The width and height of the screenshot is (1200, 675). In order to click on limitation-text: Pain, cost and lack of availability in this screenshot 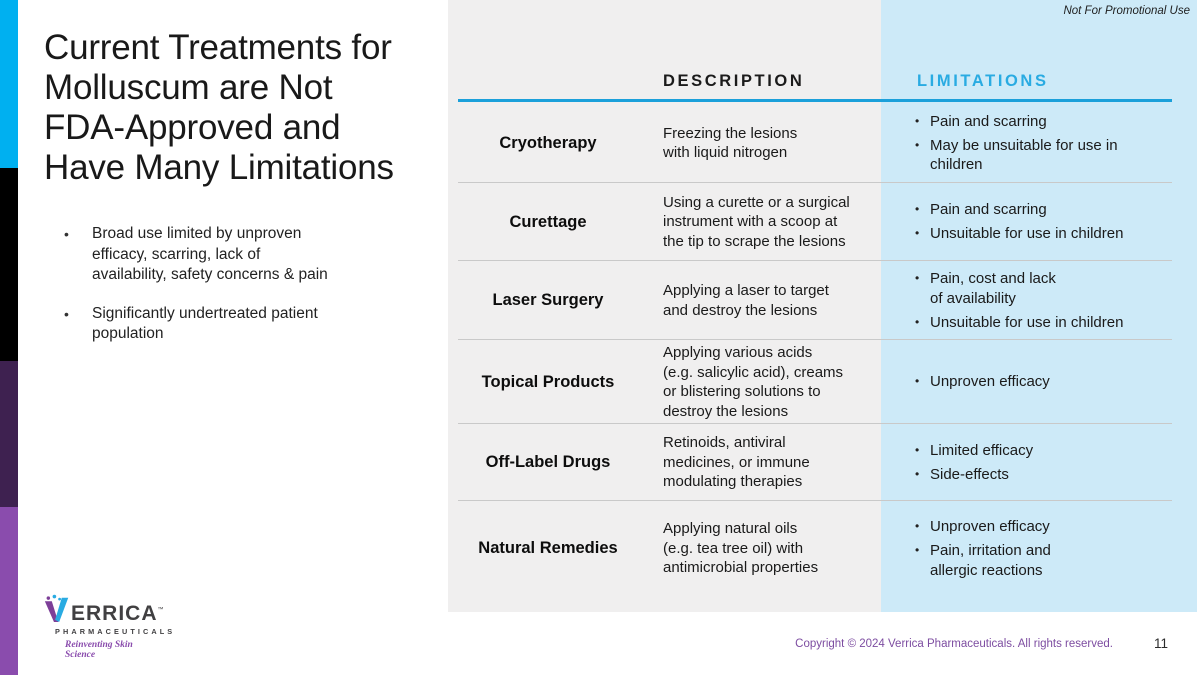, I will do `click(993, 288)`.